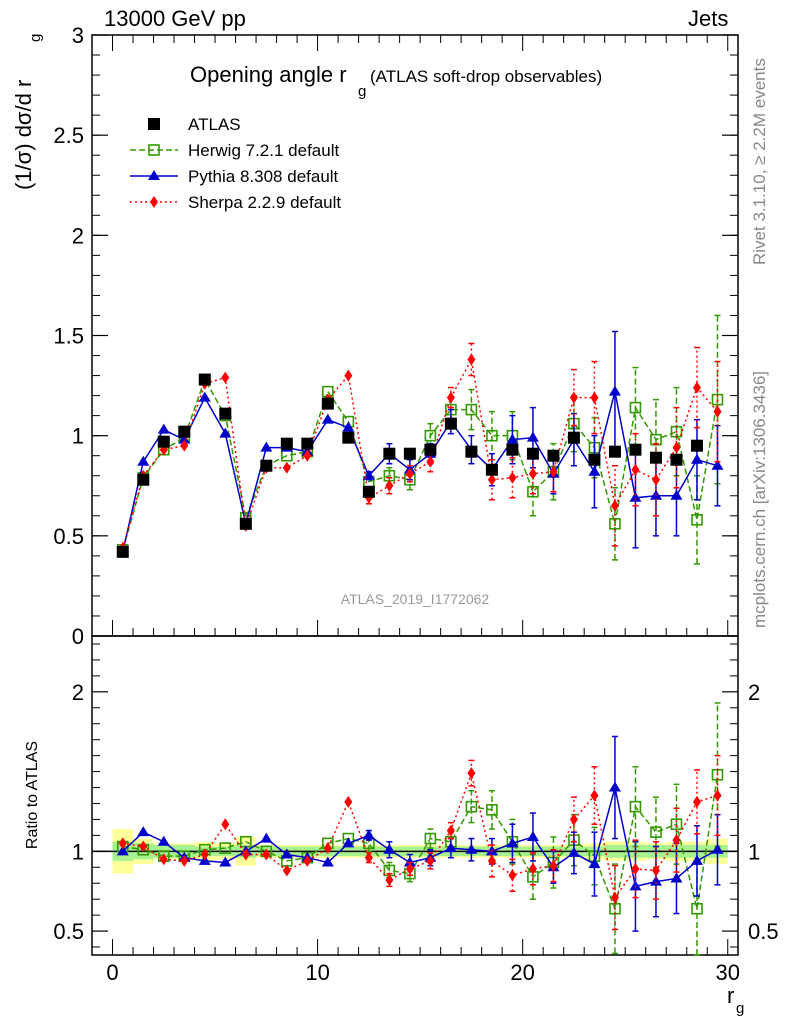 The image size is (786, 1024). I want to click on ratio-y-tick-label-right: 0.5, so click(763, 931).